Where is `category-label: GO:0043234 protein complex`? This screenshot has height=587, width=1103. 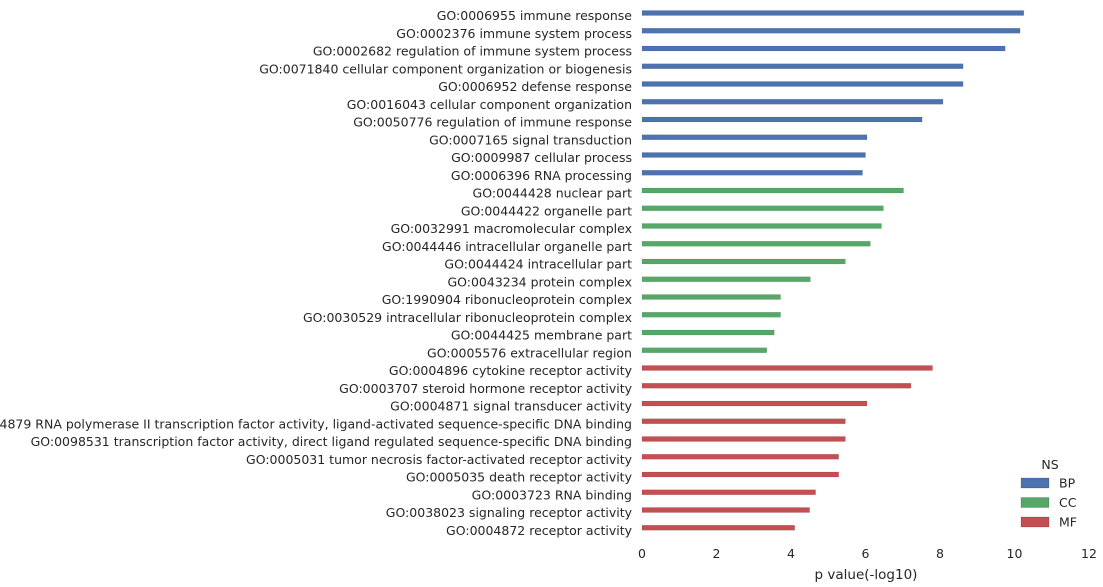
category-label: GO:0043234 protein complex is located at coordinates (539, 281).